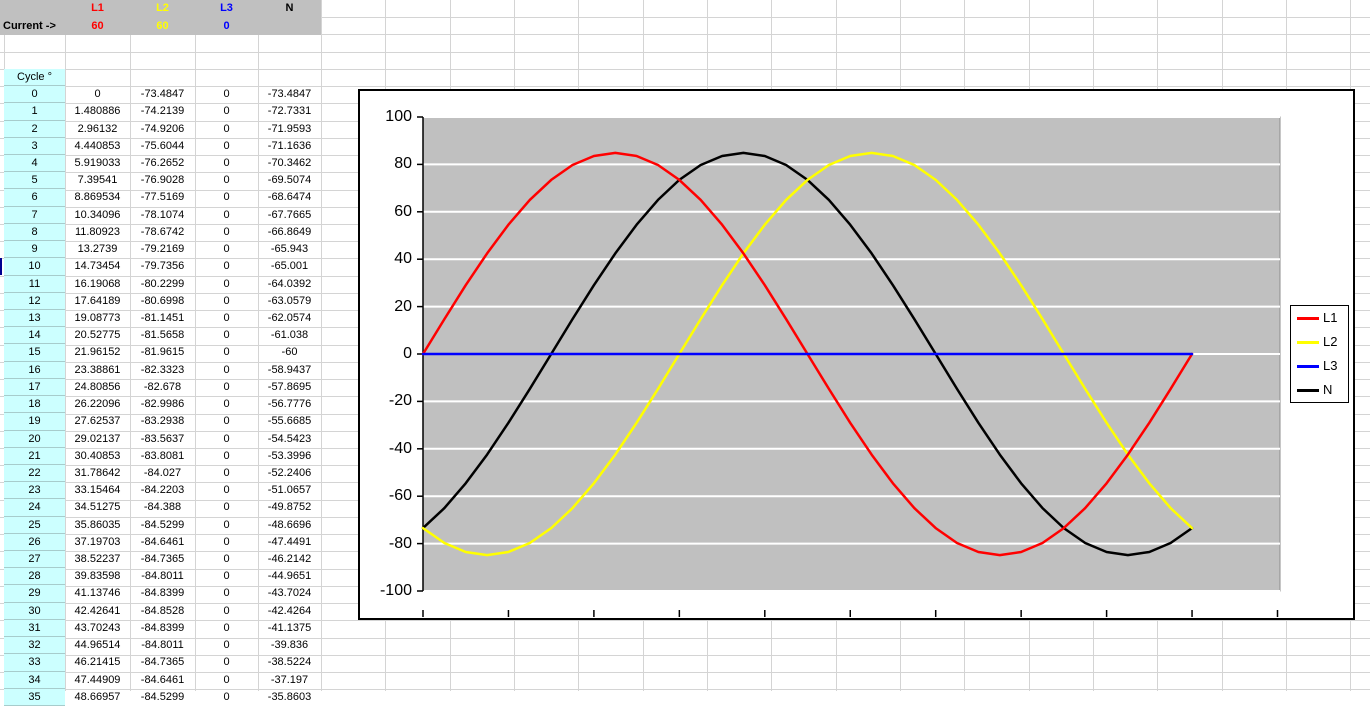  Describe the element at coordinates (289, 421) in the screenshot. I see `cell-n: -55.6685` at that location.